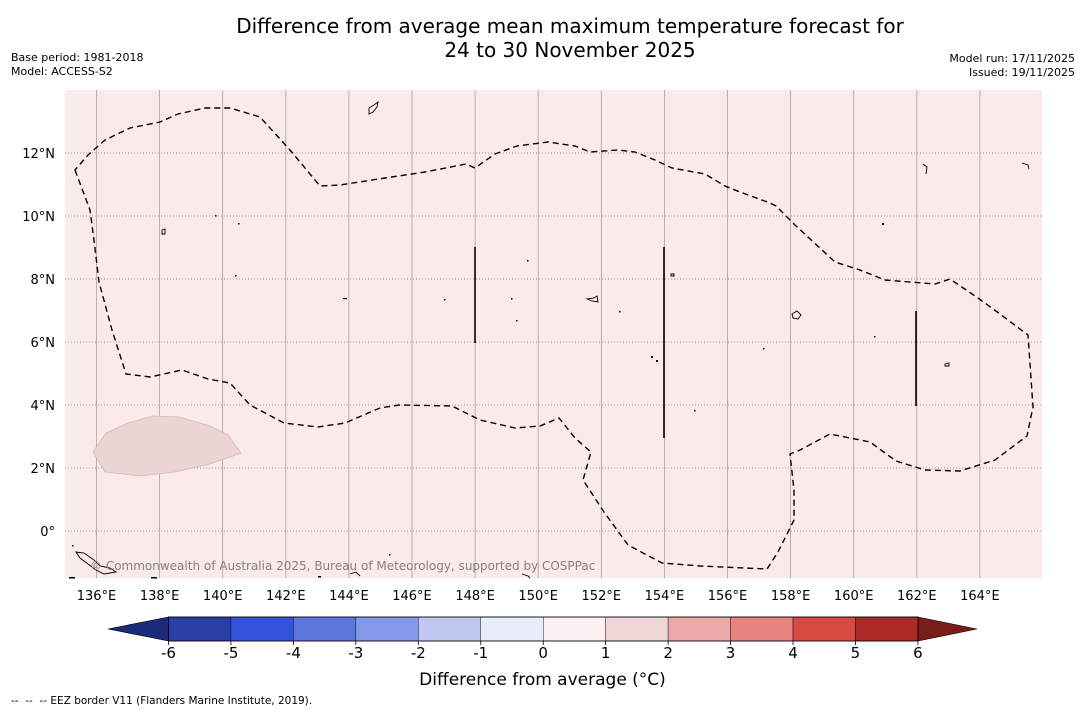  Describe the element at coordinates (793, 653) in the screenshot. I see `colorbar-label-4: 4` at that location.